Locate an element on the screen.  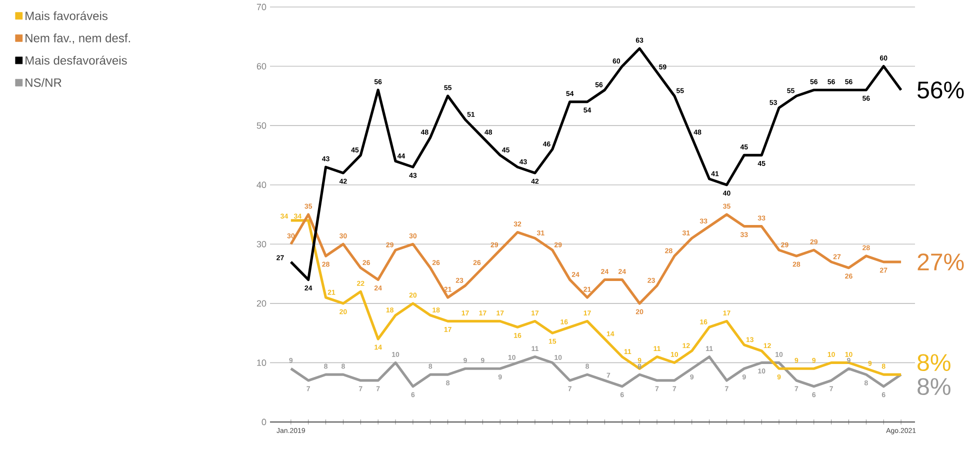
legend-label: NS/NR is located at coordinates (44, 82).